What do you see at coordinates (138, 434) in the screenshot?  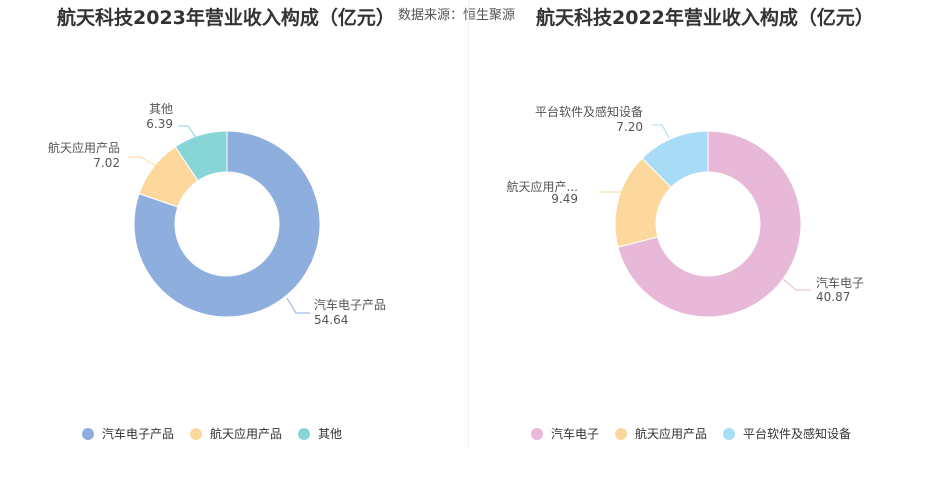 I see `legend-label: 汽车电子产品` at bounding box center [138, 434].